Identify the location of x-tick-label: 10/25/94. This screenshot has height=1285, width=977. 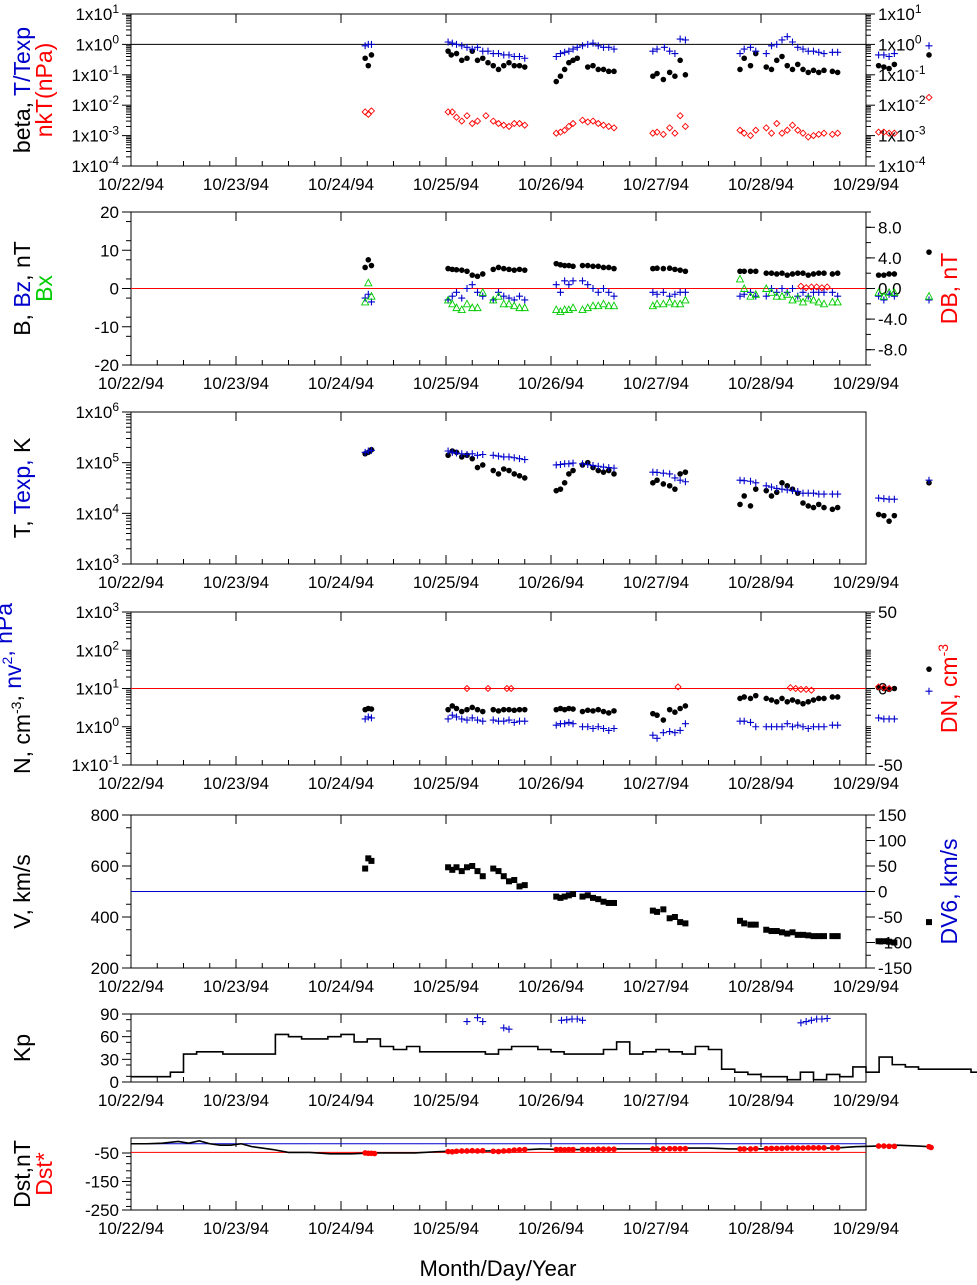
(446, 783).